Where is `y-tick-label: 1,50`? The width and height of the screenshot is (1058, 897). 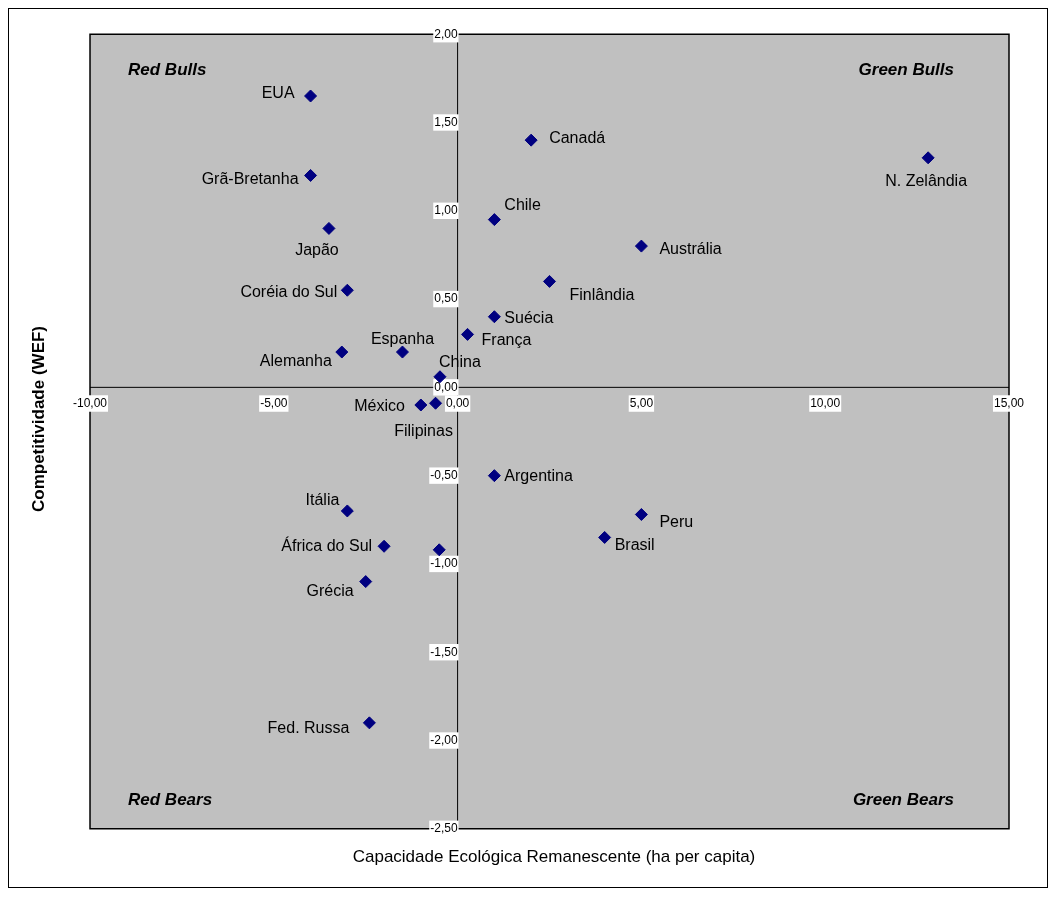 y-tick-label: 1,50 is located at coordinates (446, 121).